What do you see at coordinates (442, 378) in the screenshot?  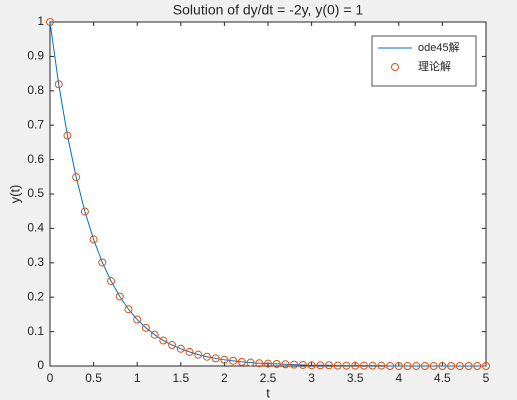 I see `x-tick-label: 4.5` at bounding box center [442, 378].